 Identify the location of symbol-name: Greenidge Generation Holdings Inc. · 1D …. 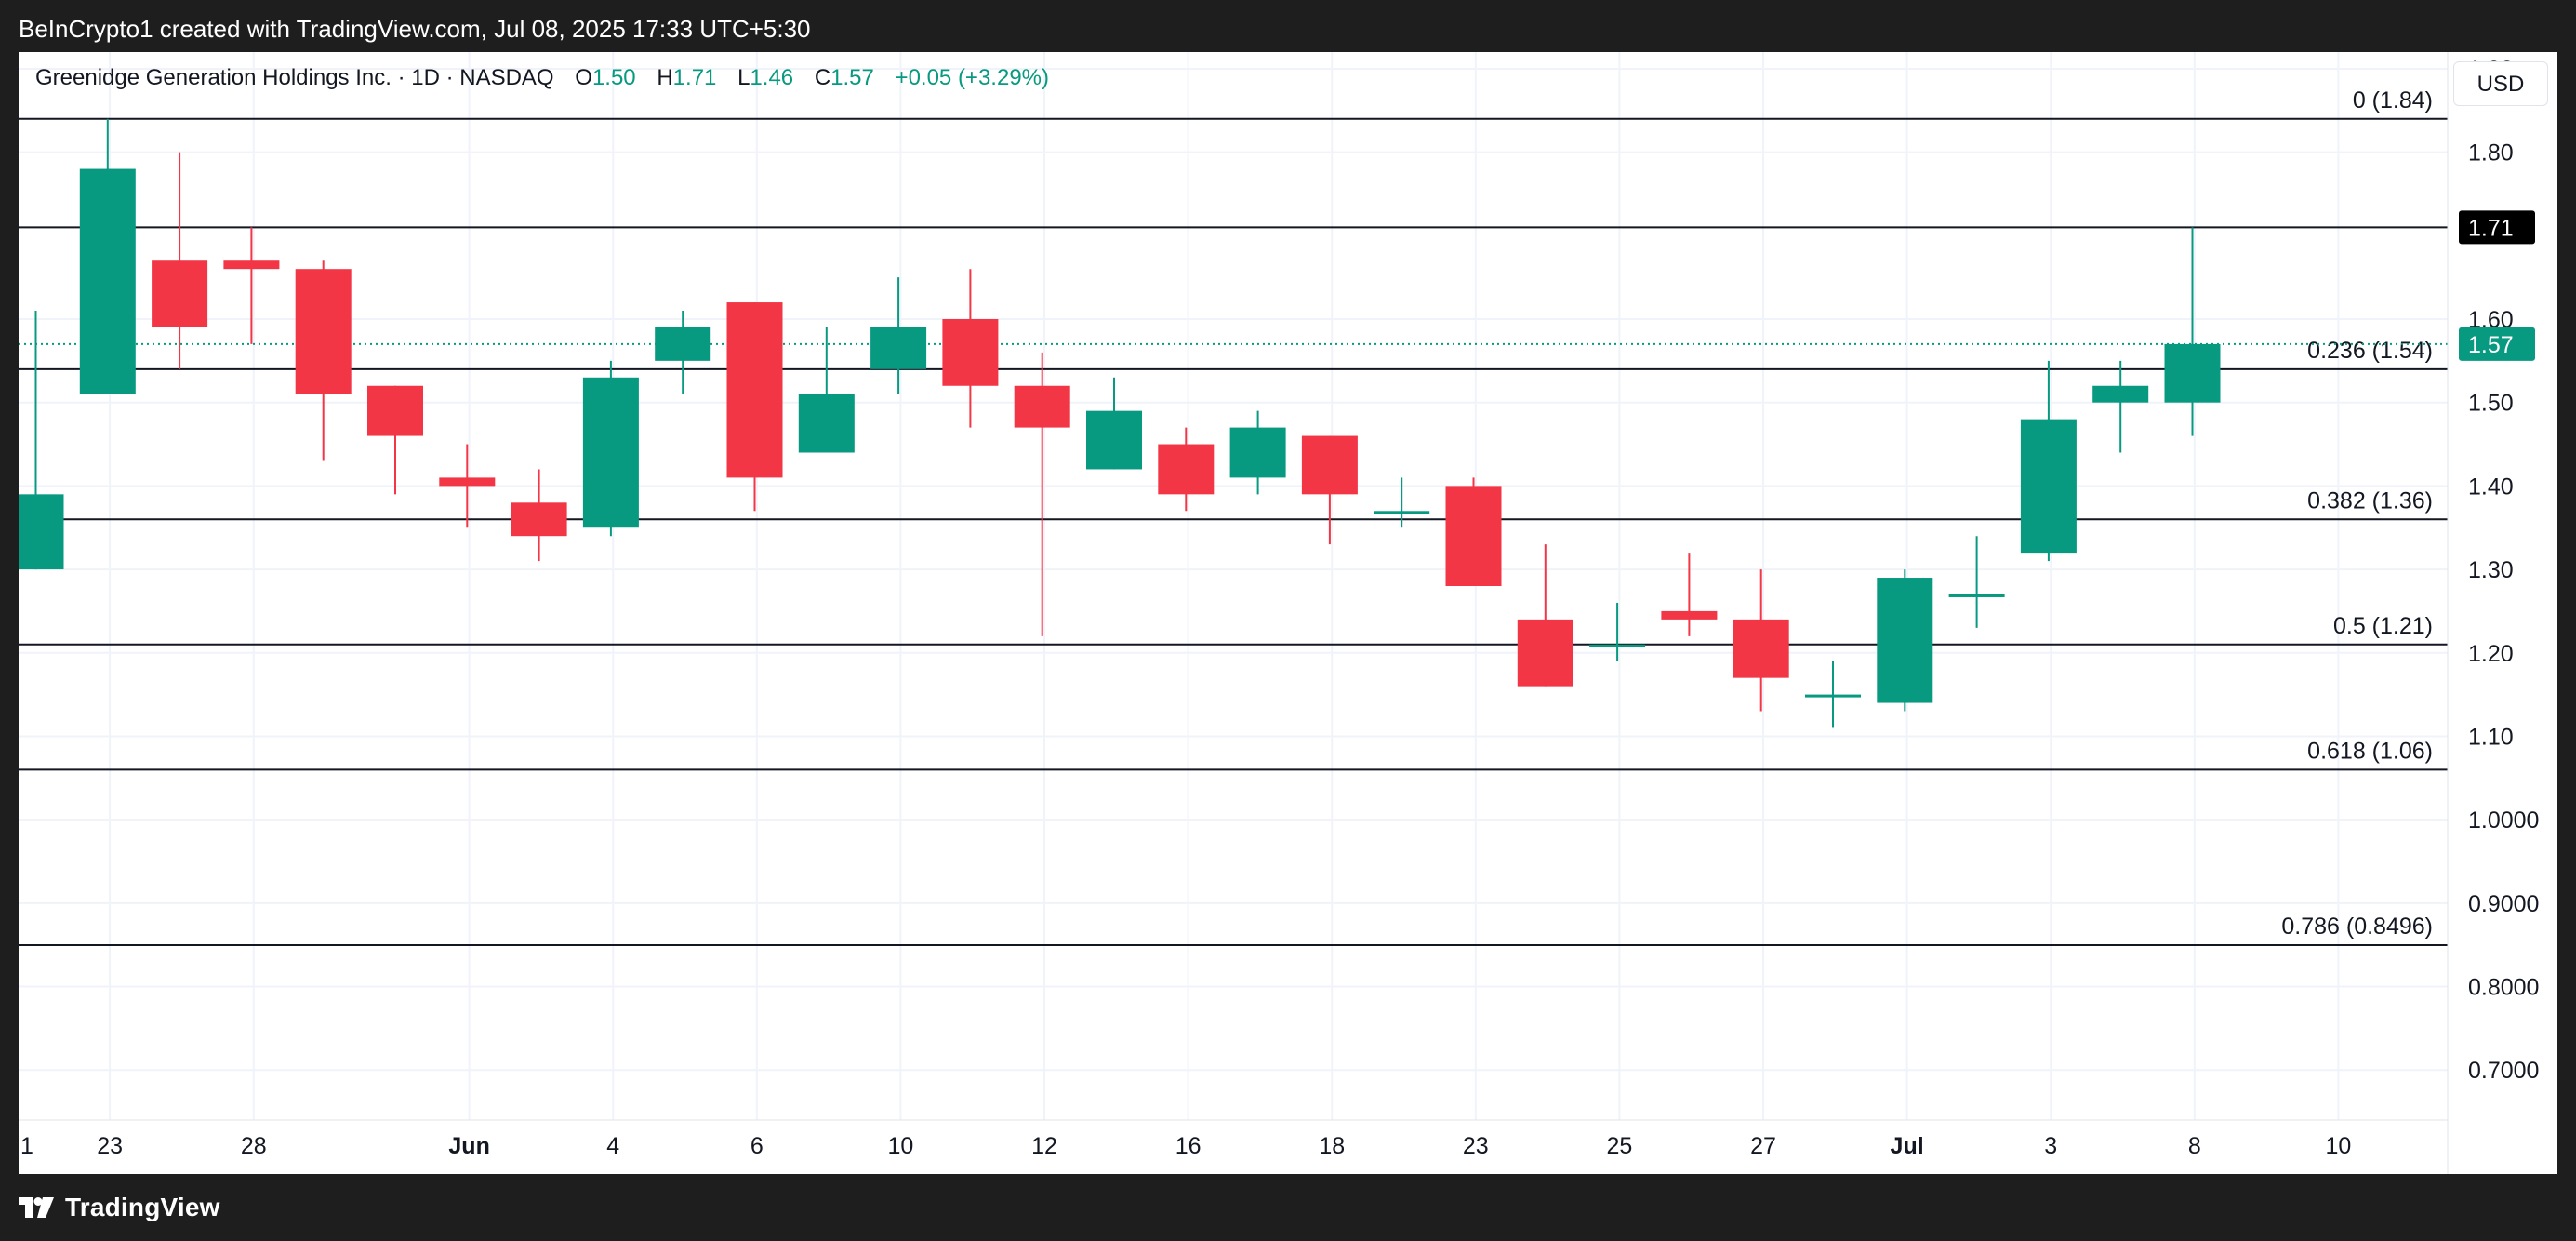
(294, 77).